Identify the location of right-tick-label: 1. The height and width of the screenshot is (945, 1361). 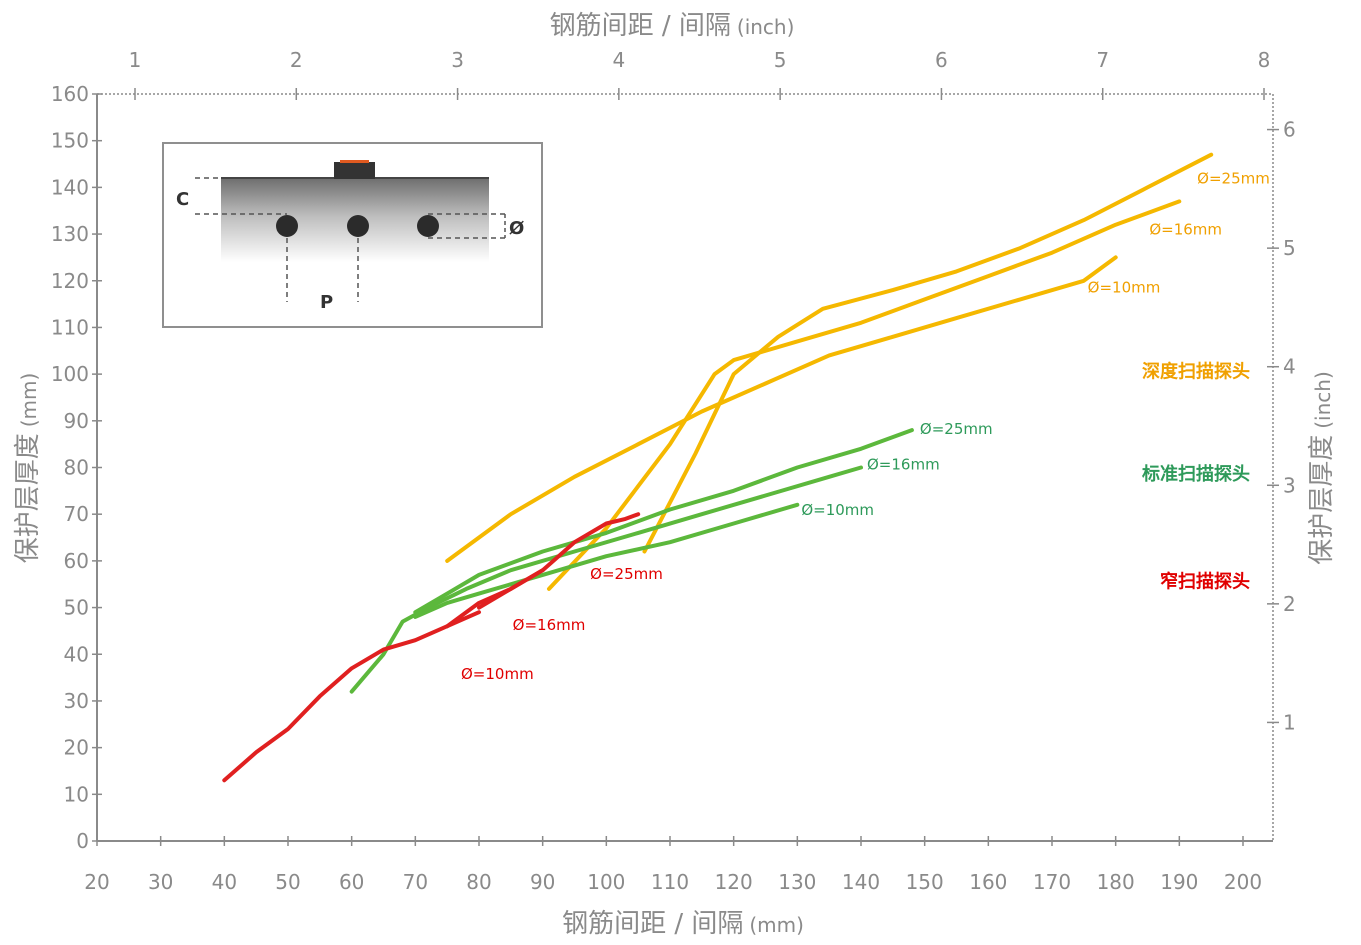
(1289, 722).